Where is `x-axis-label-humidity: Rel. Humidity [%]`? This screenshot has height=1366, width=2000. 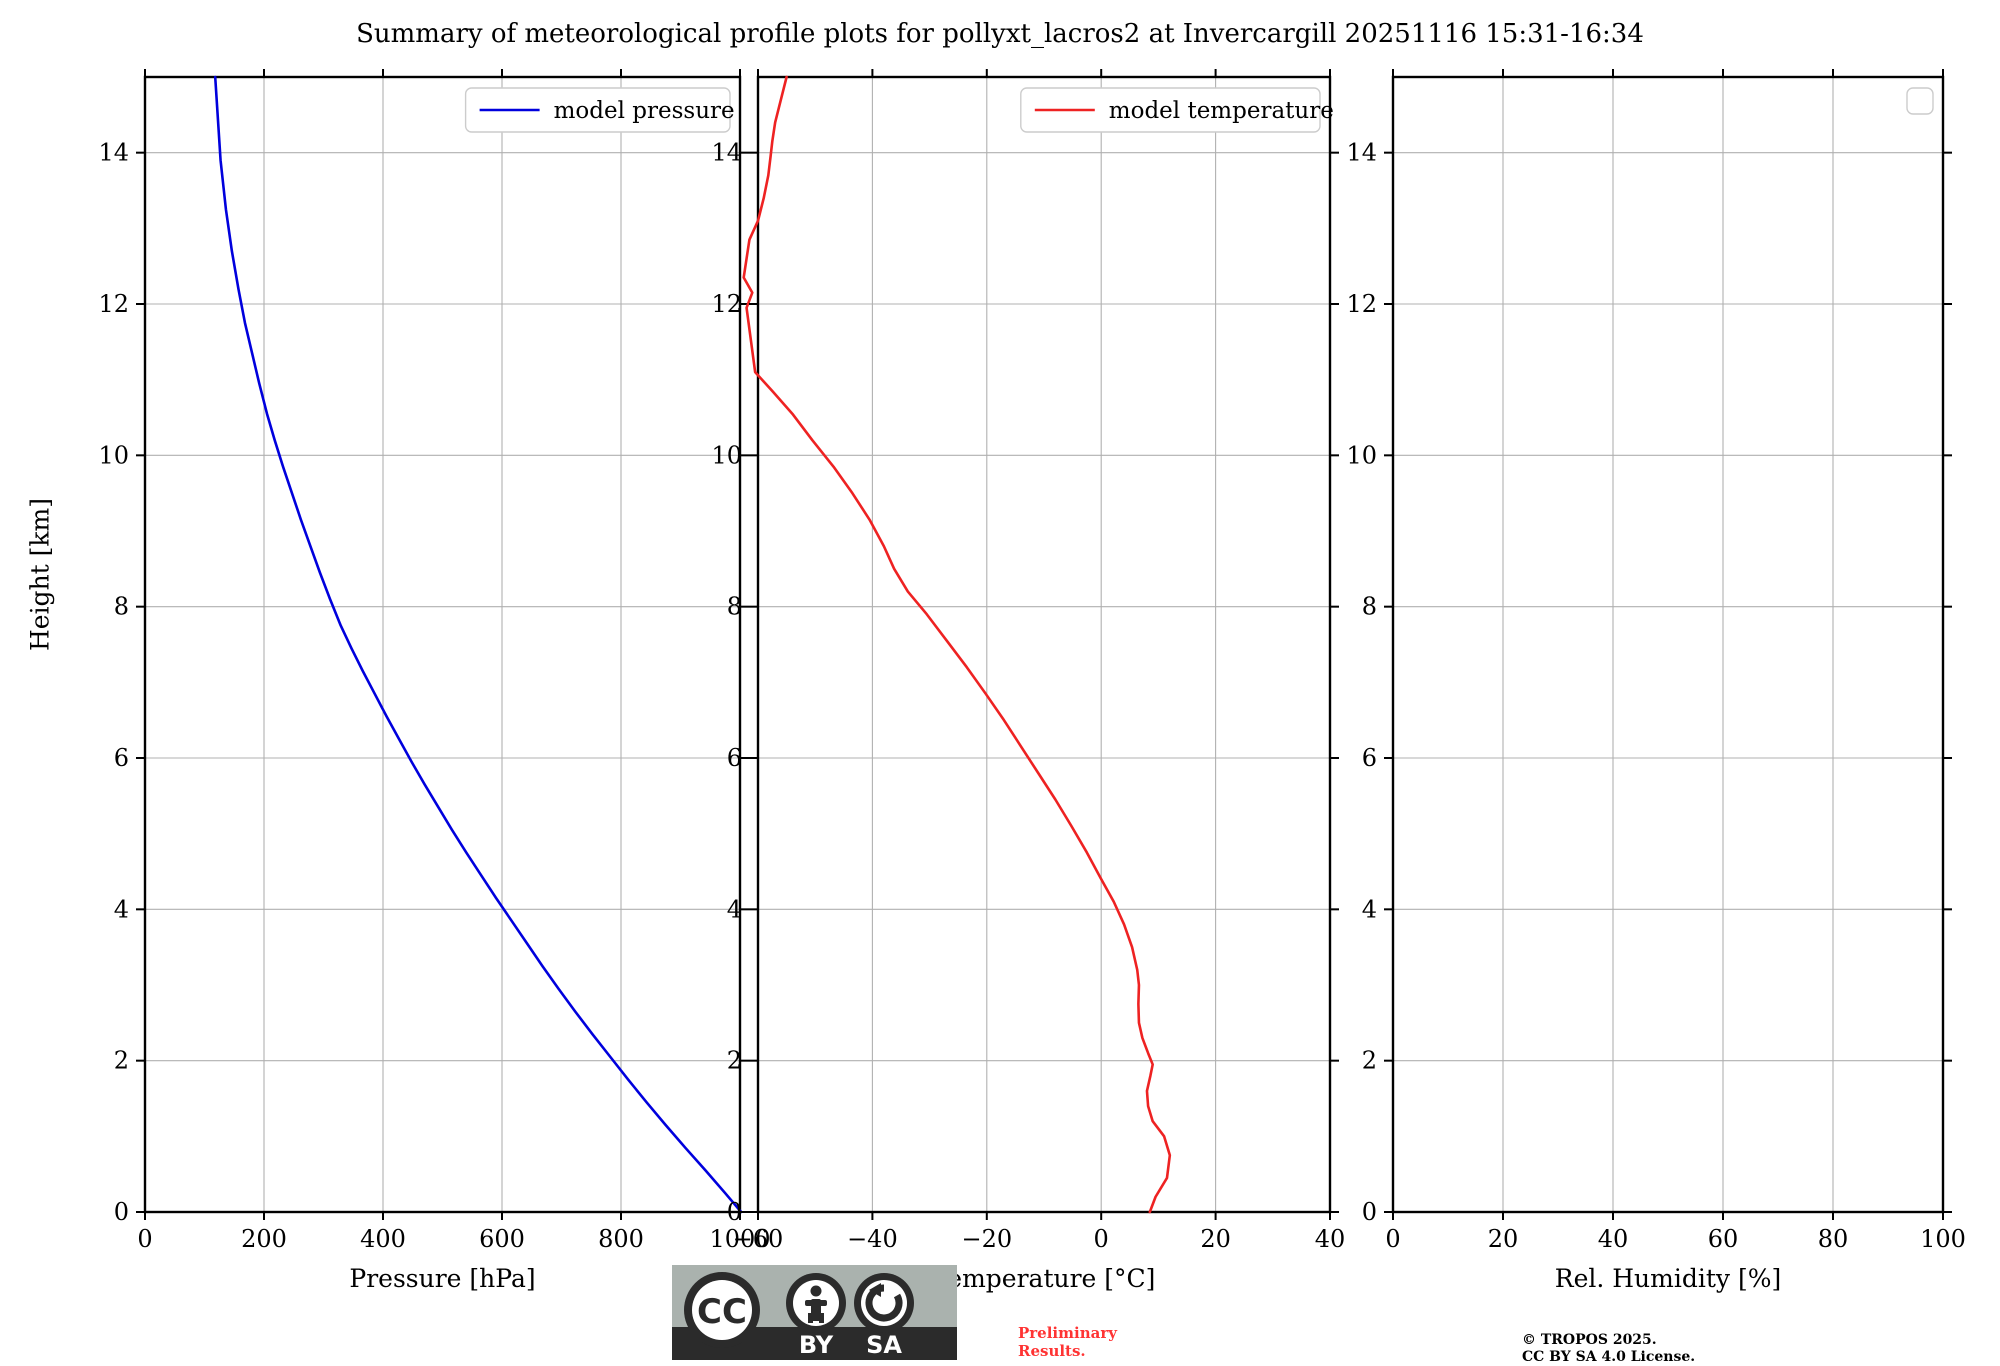 x-axis-label-humidity: Rel. Humidity [%] is located at coordinates (1668, 1278).